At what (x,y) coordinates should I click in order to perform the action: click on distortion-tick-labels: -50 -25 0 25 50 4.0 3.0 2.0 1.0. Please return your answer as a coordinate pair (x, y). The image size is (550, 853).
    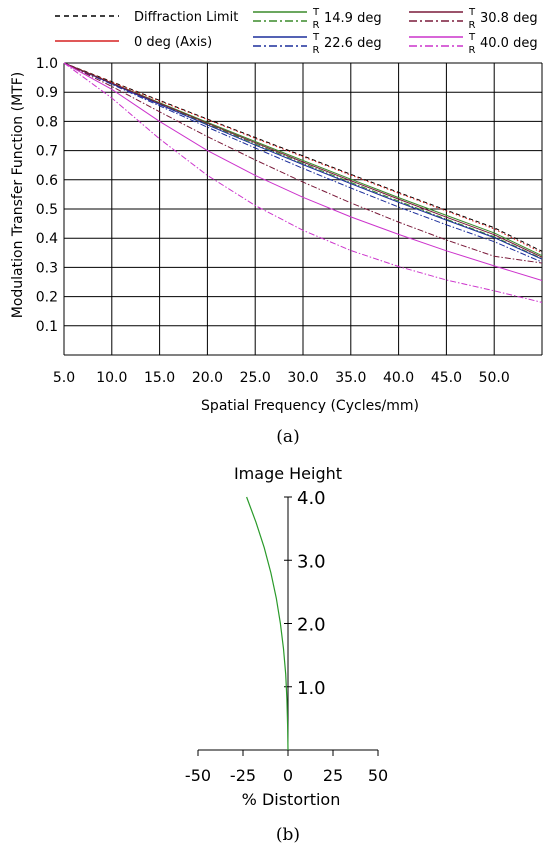
    Looking at the image, I should click on (286, 636).